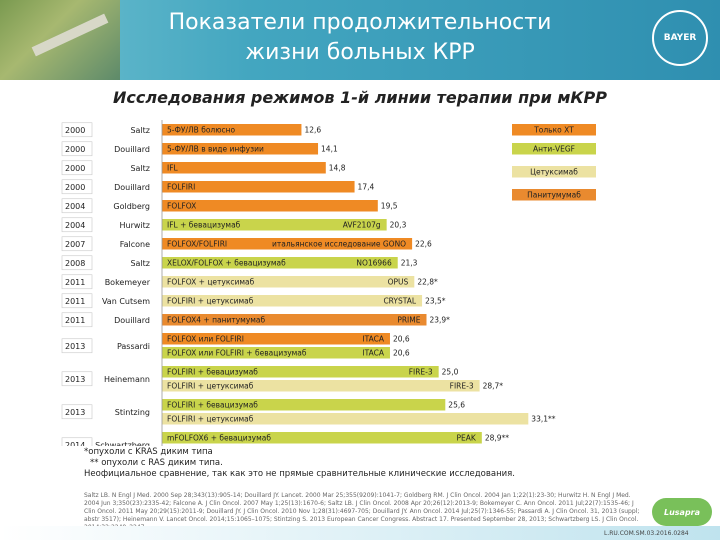 This screenshot has height=540, width=720. What do you see at coordinates (215, 149) in the screenshot?
I see `bar-regimen-label: 5-ФУ/ЛВ в виде инфузии` at bounding box center [215, 149].